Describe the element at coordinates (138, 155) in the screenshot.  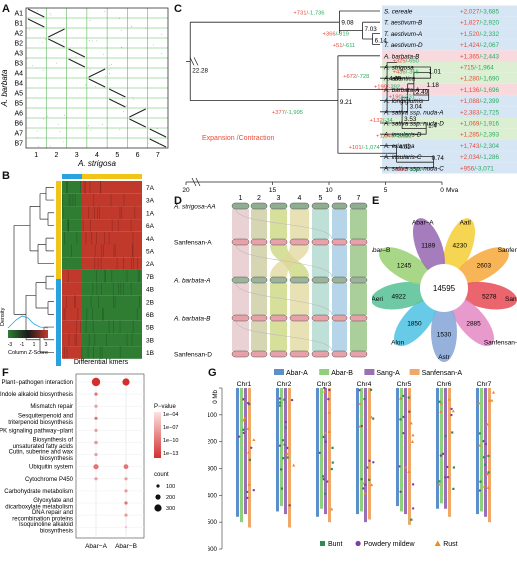
I see `dotplot-xlabel-6: 6` at that location.